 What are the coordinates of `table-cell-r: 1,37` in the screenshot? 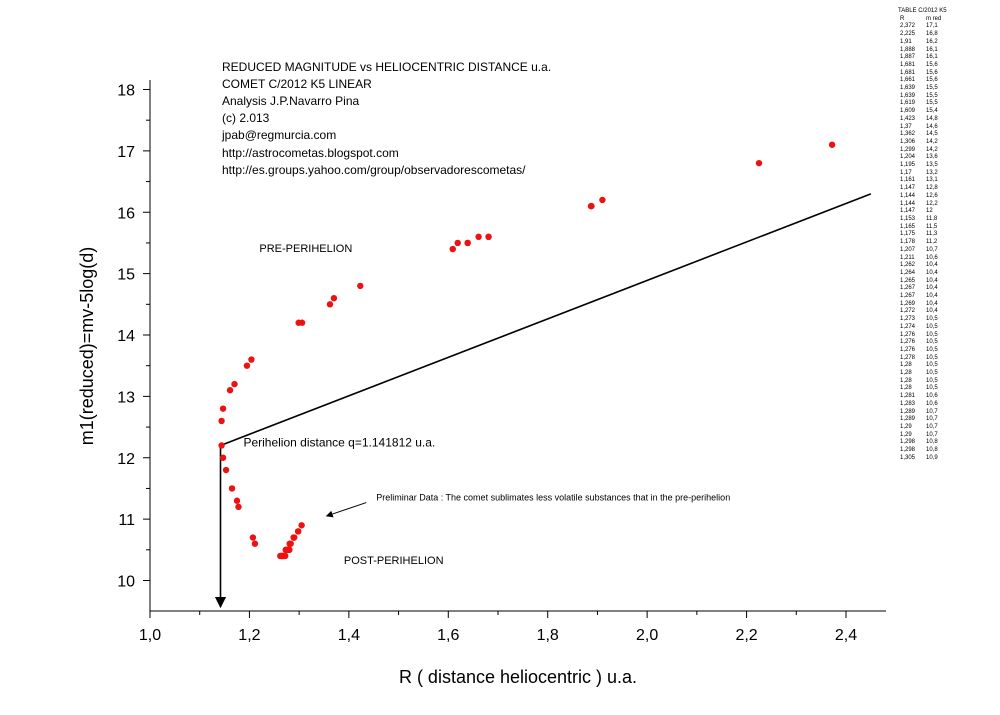 It's located at (906, 126).